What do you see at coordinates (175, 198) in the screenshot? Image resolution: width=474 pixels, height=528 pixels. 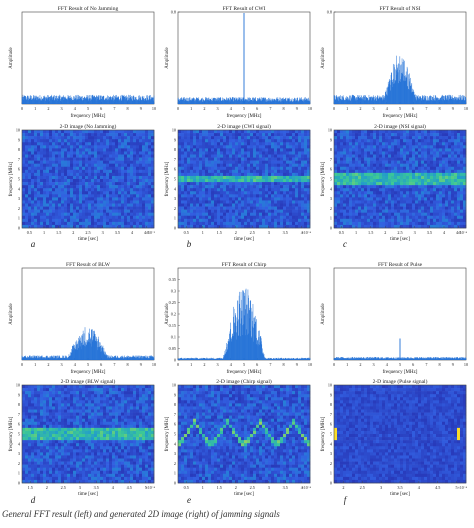 I see `y-tick-label: 3` at bounding box center [175, 198].